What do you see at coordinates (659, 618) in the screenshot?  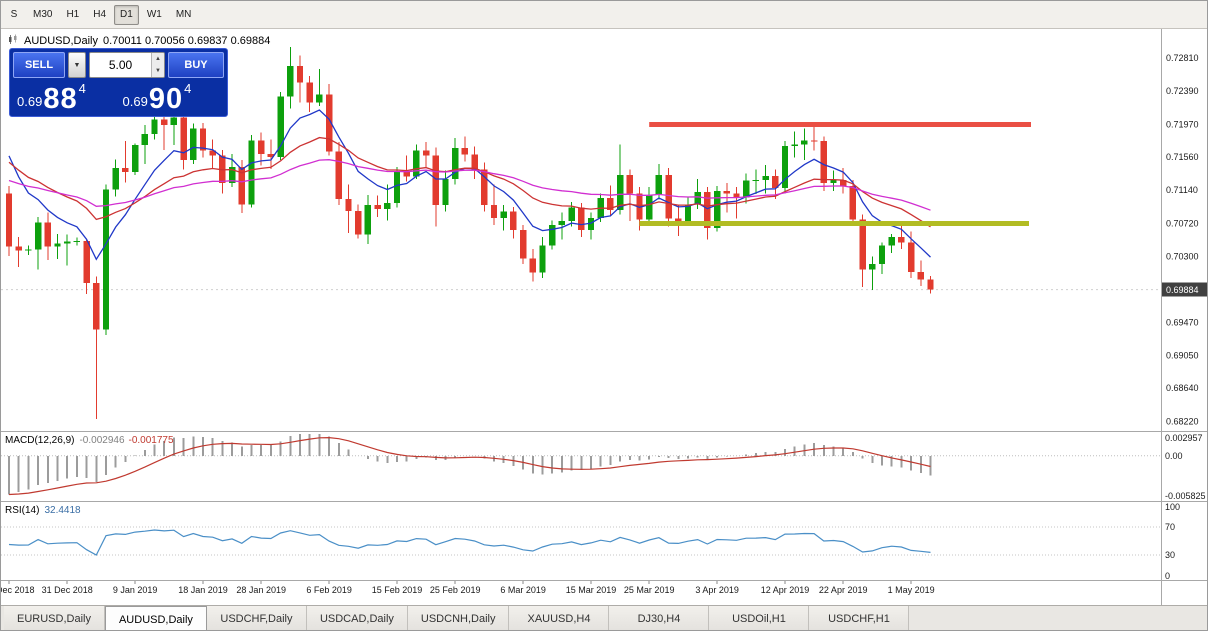 I see `chart-tab-dj30-h4: DJ30,H4` at bounding box center [659, 618].